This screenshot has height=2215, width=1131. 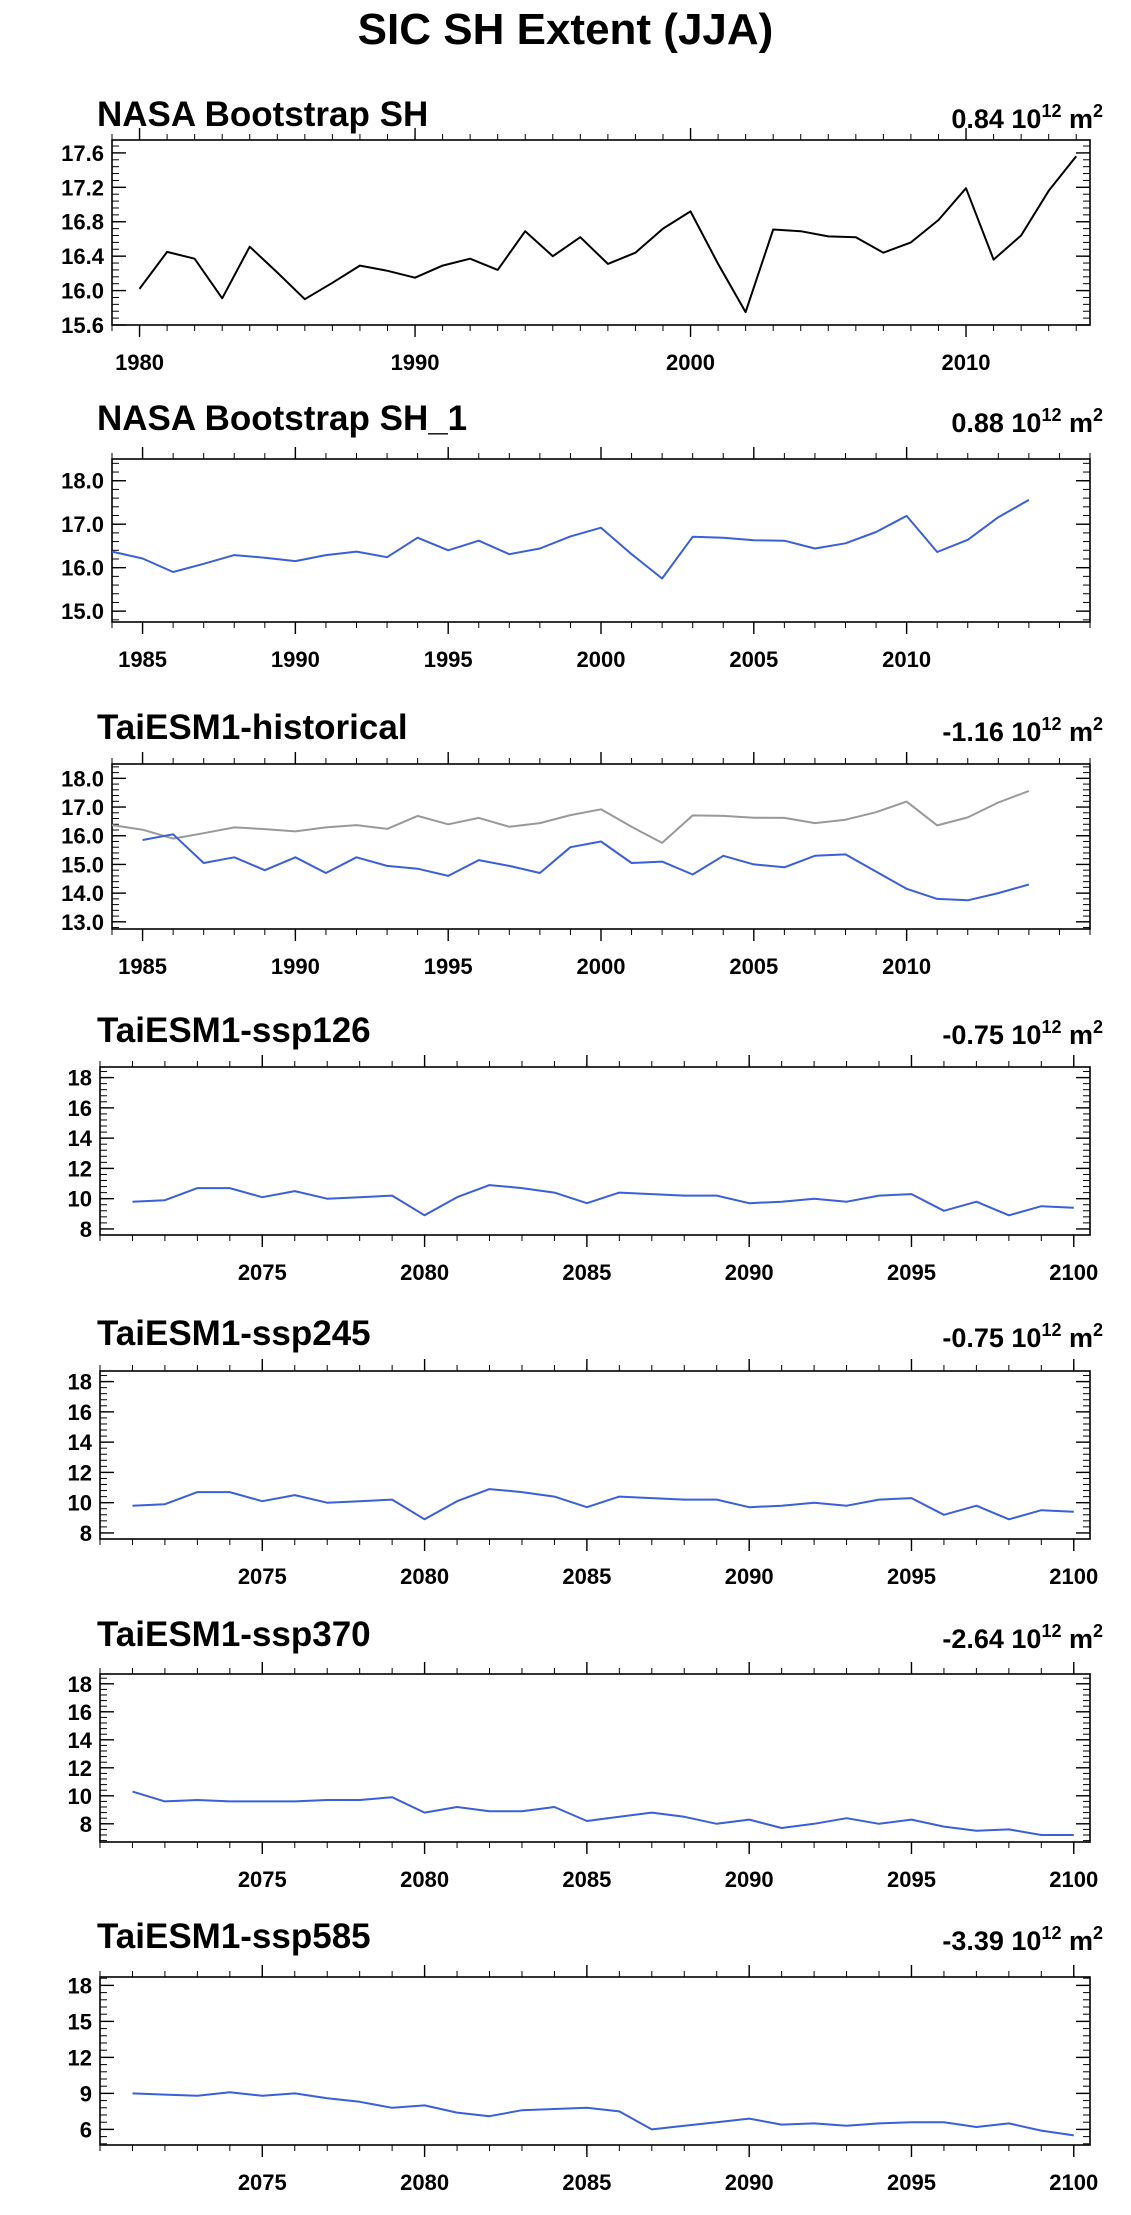 What do you see at coordinates (234, 1634) in the screenshot?
I see `panel-title: TaiESM1-ssp370` at bounding box center [234, 1634].